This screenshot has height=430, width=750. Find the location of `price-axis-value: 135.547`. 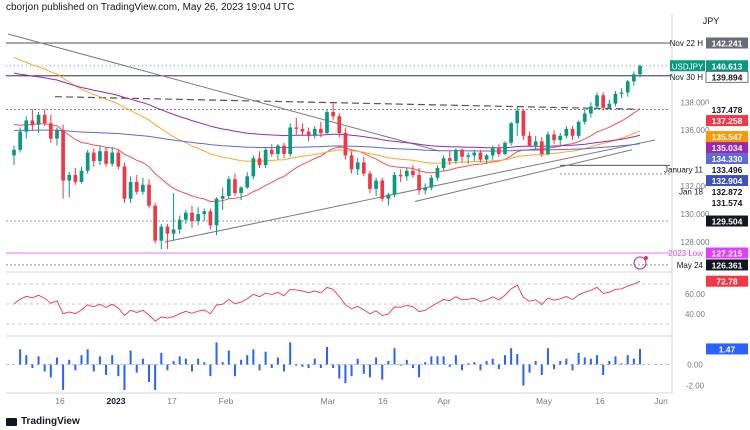

price-axis-value: 135.547 is located at coordinates (727, 137).